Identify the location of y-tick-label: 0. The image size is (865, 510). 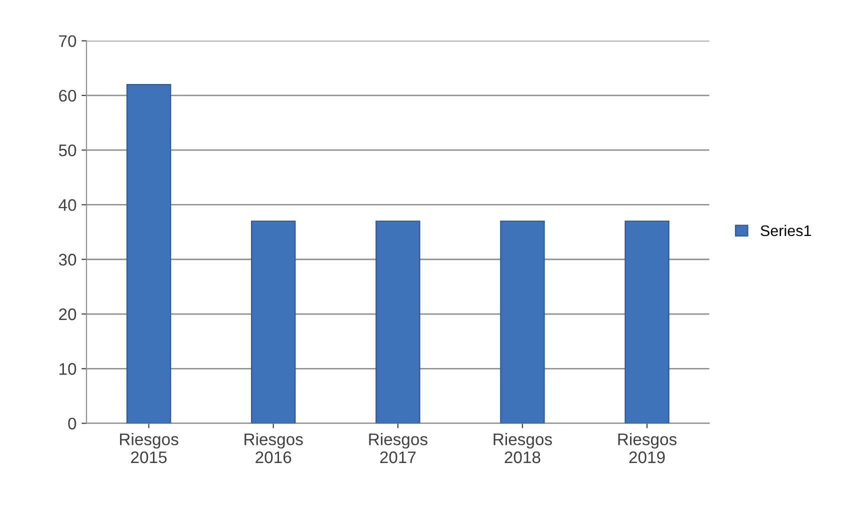
(72, 424).